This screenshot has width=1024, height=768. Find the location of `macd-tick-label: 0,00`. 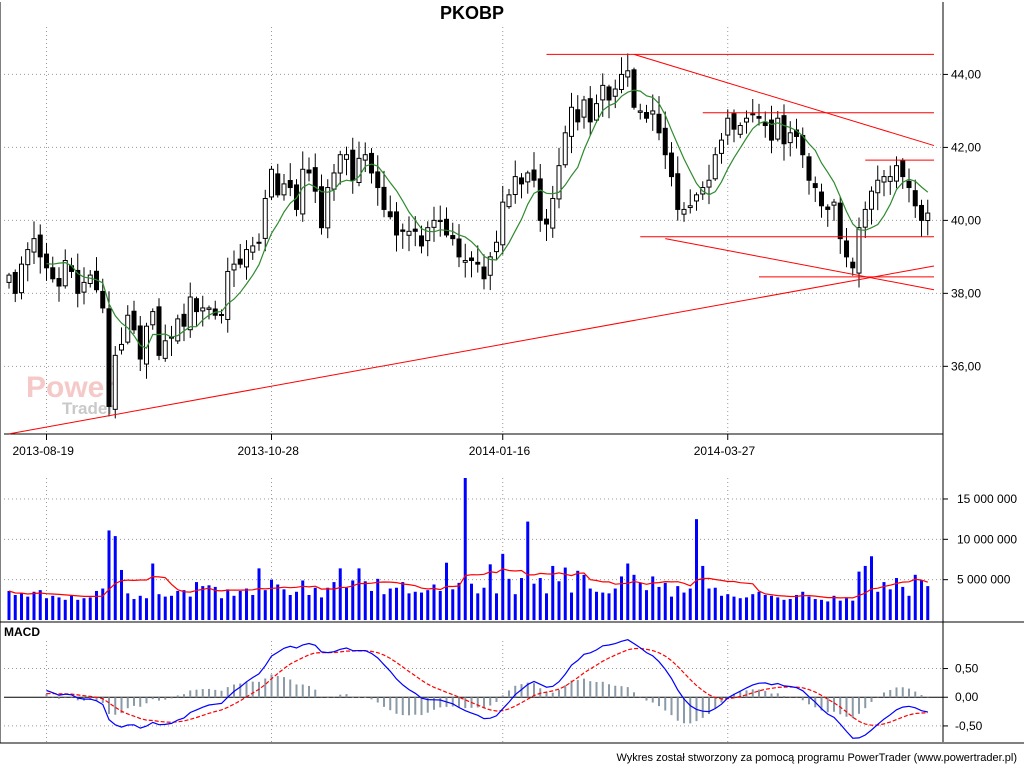

macd-tick-label: 0,00 is located at coordinates (967, 697).